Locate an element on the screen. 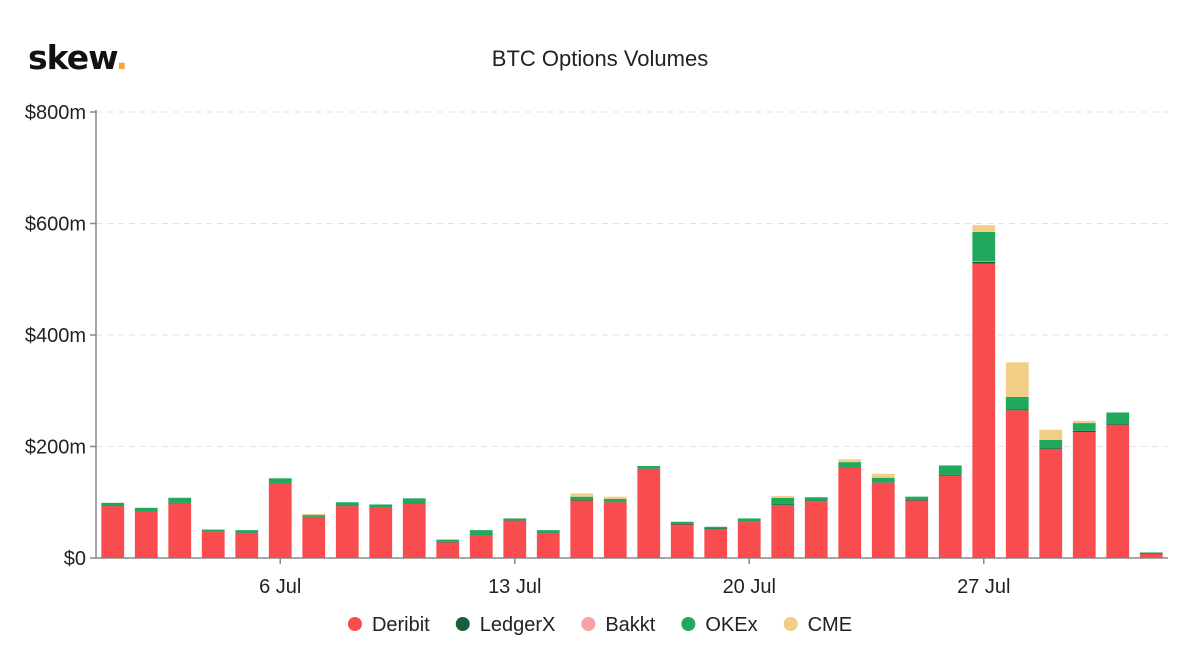  legend: Deribit LedgerX Bakkt OKEx CME is located at coordinates (599, 625).